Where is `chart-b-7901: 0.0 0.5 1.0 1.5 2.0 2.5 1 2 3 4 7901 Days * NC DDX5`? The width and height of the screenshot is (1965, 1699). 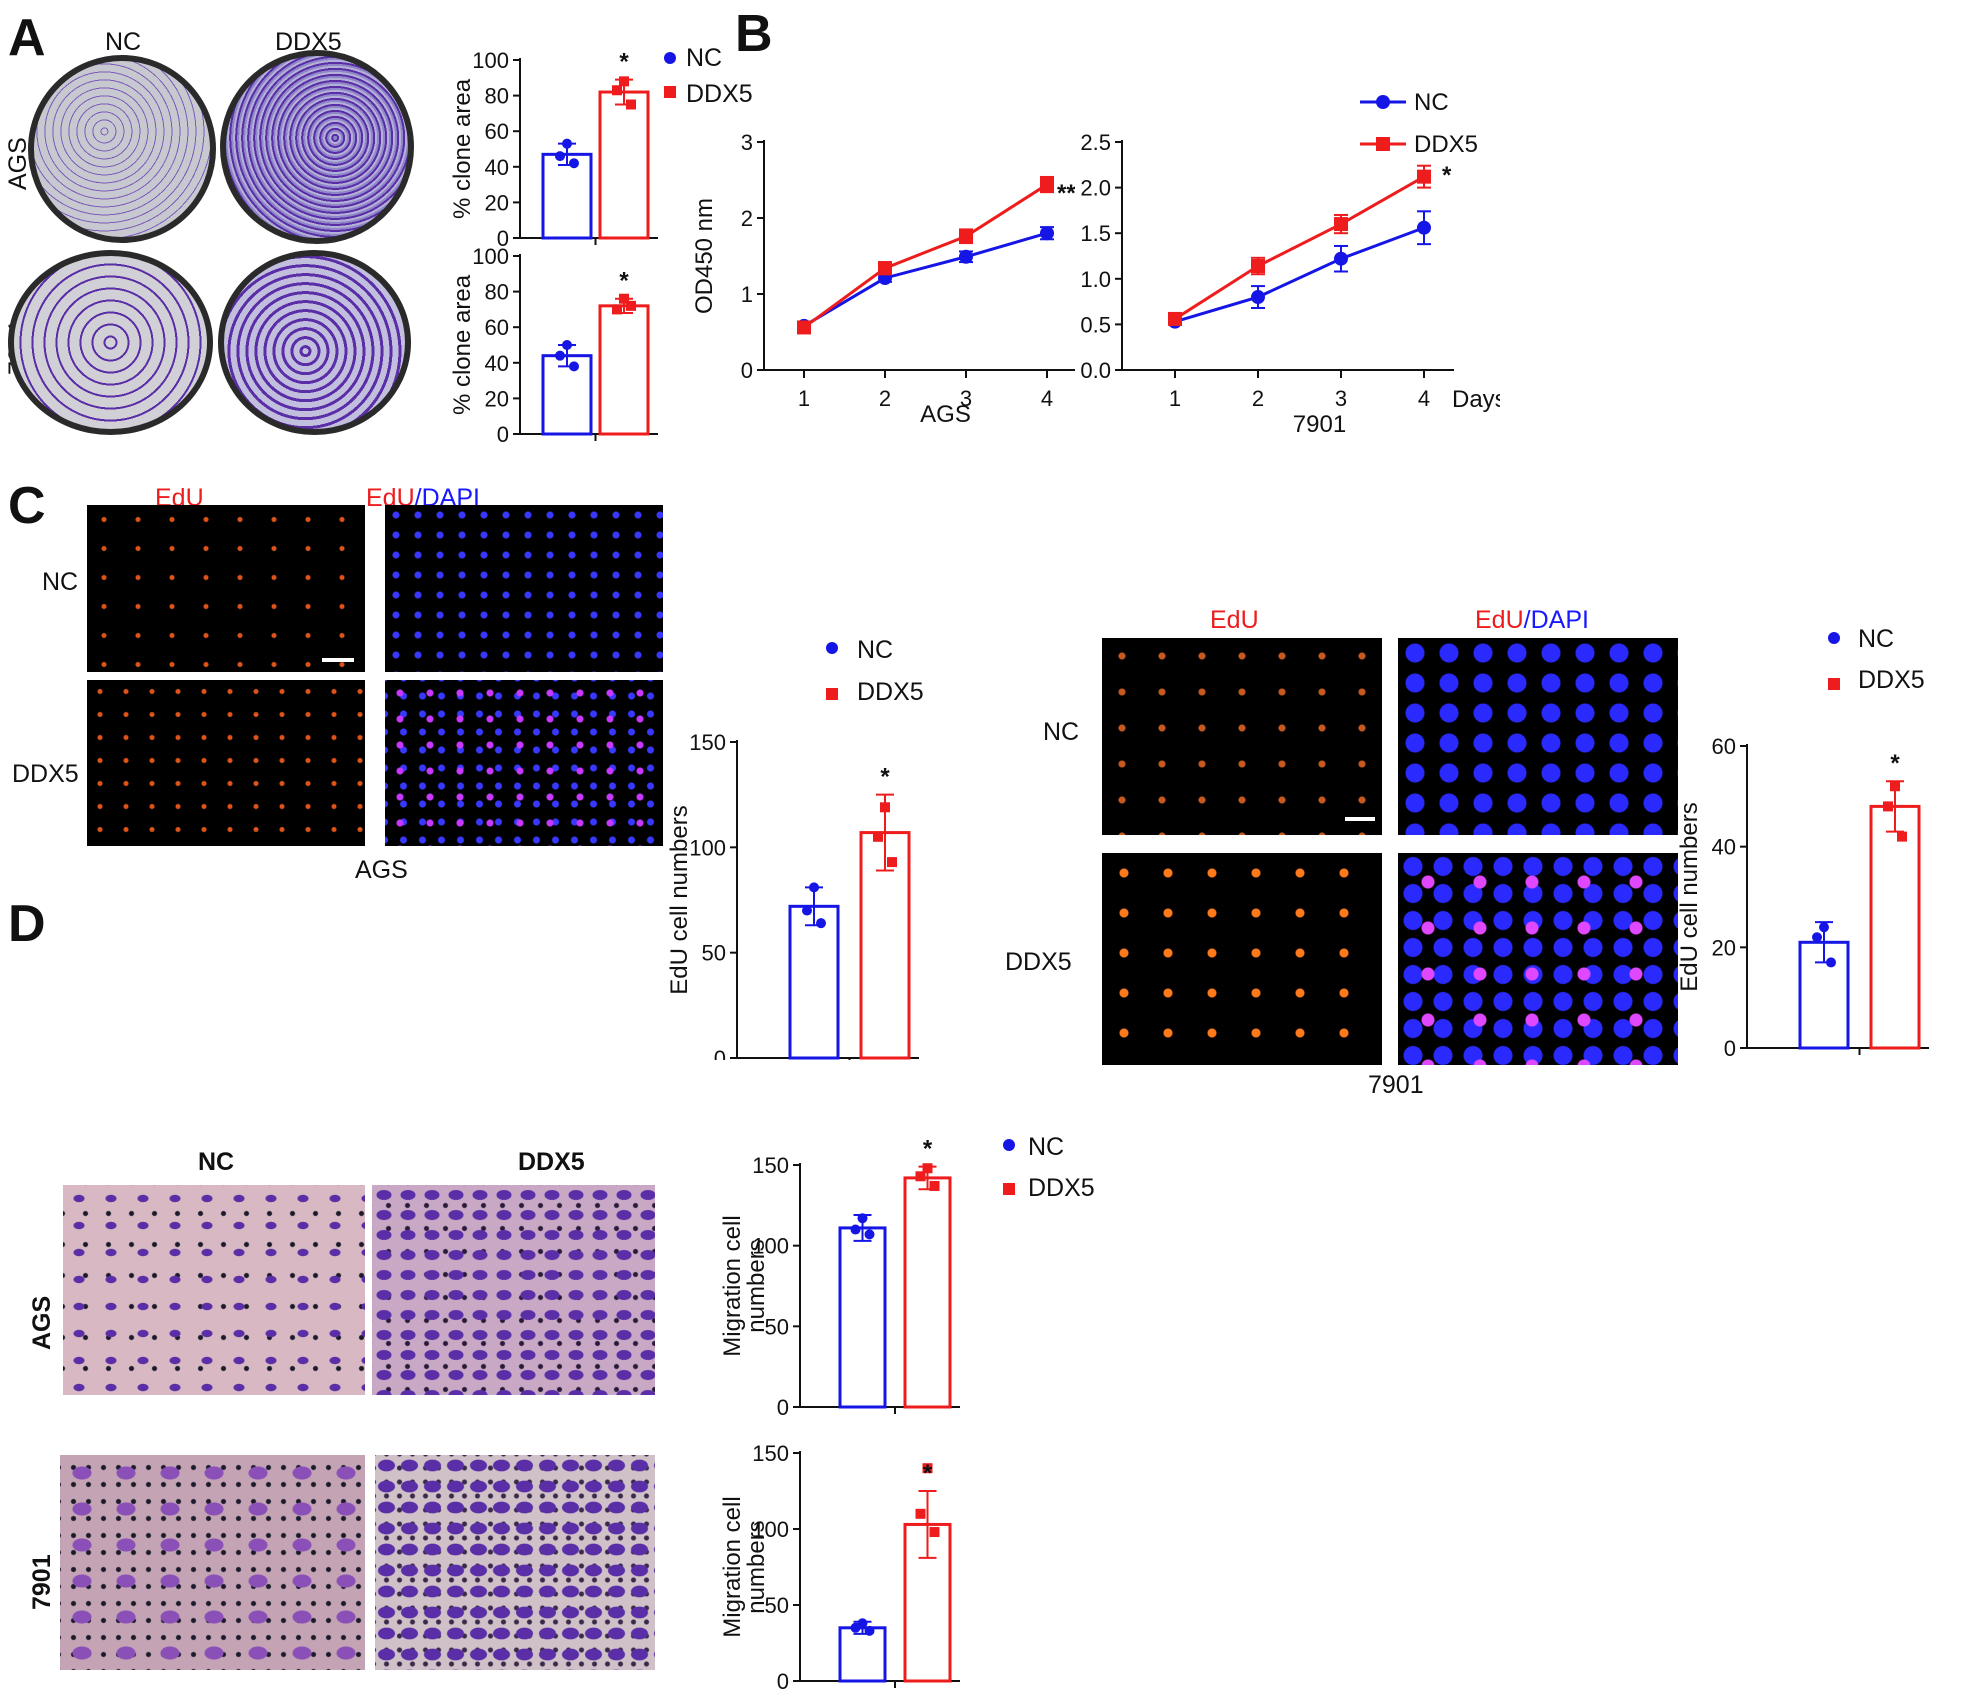 chart-b-7901: 0.0 0.5 1.0 1.5 2.0 2.5 1 2 3 4 7901 Days * NC DDX5 is located at coordinates (1290, 263).